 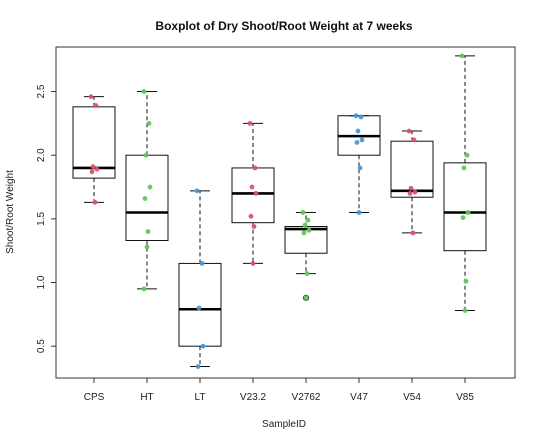 I want to click on x-tick-label: LT, so click(x=200, y=397).